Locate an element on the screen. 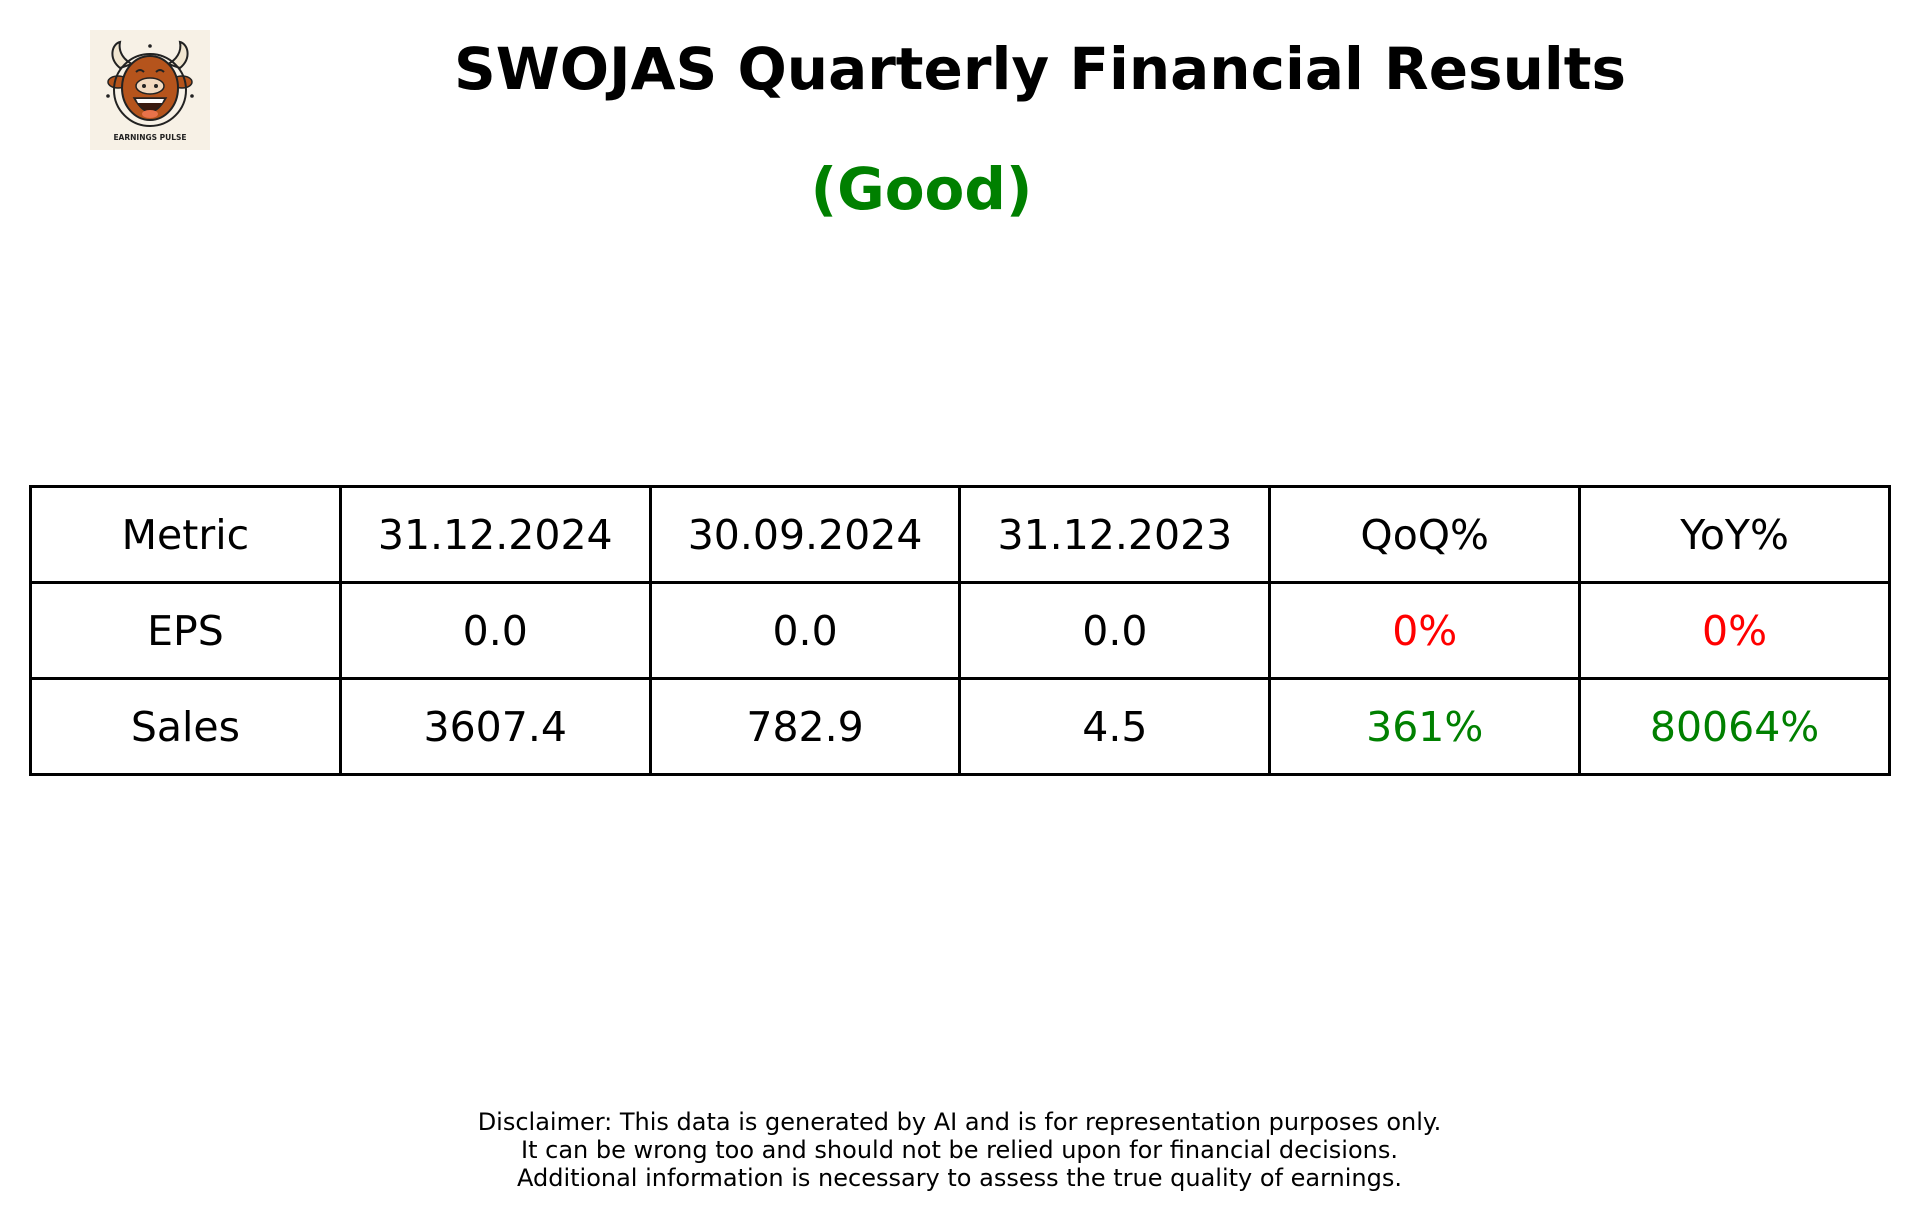 Image resolution: width=1919 pixels, height=1220 pixels. bull-mascot-icon: EARNINGS PULSE is located at coordinates (150, 90).